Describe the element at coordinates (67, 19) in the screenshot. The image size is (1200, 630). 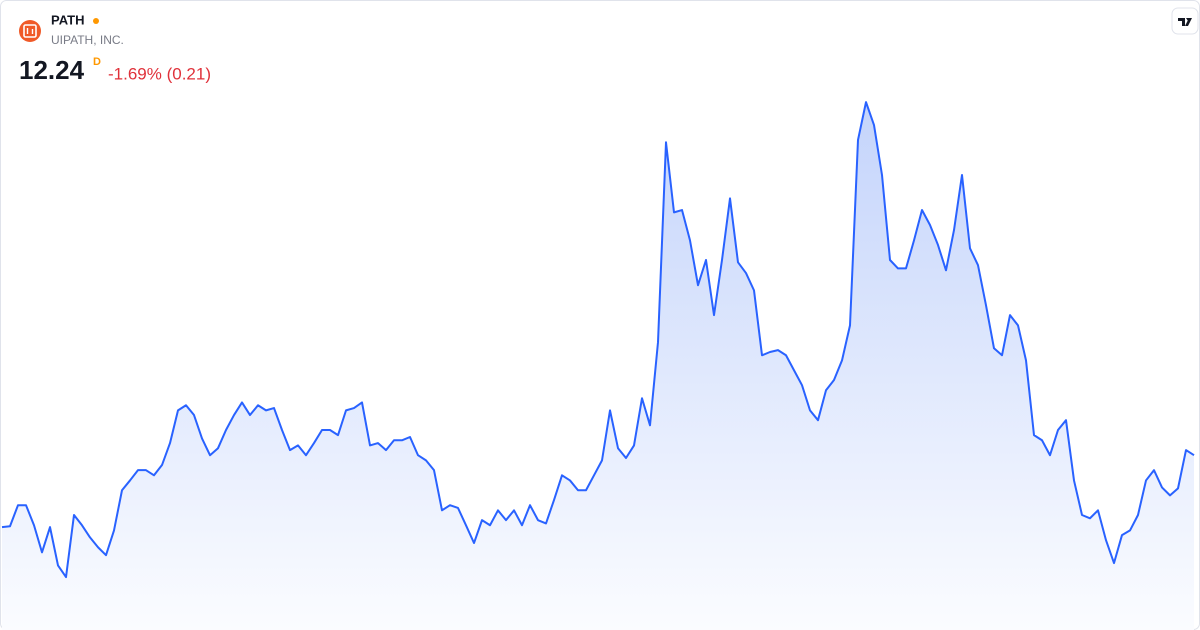
I see `ticker: PATH` at that location.